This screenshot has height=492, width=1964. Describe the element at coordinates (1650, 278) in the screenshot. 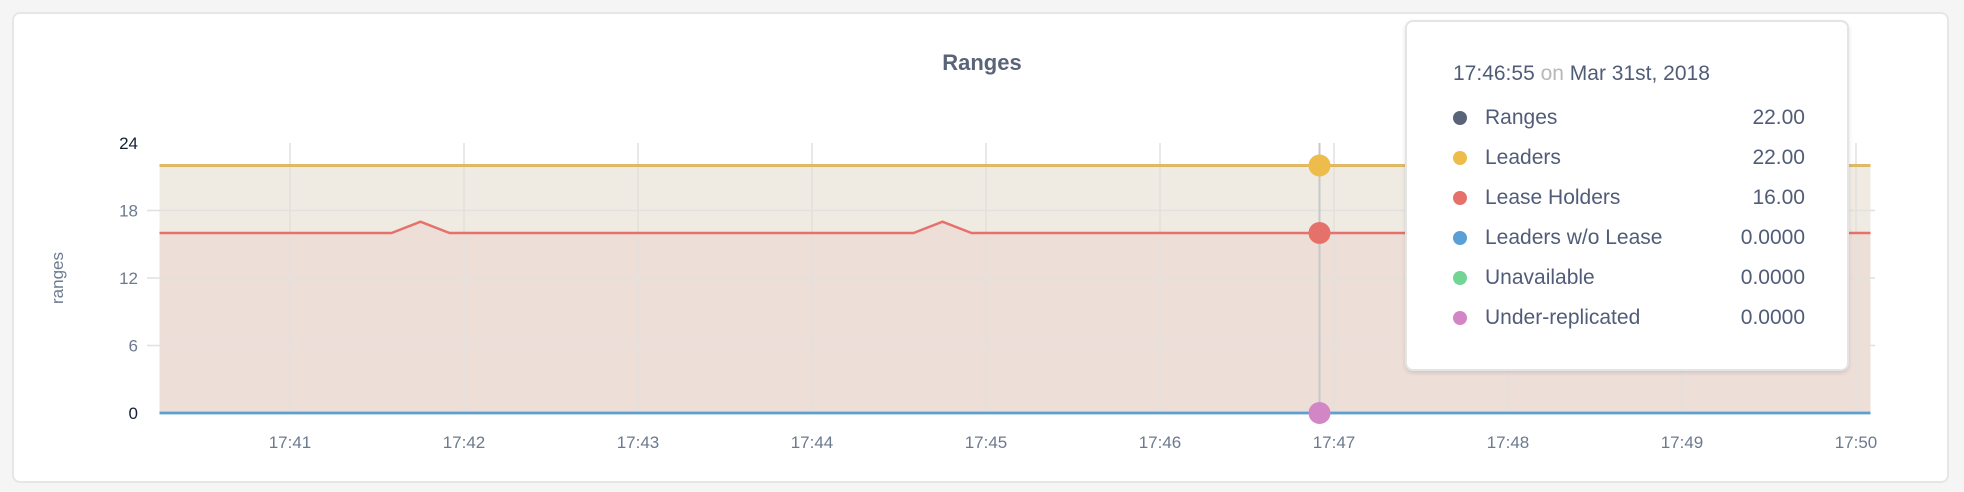

I see `tooltip-row: Unavailable 0.0000` at that location.